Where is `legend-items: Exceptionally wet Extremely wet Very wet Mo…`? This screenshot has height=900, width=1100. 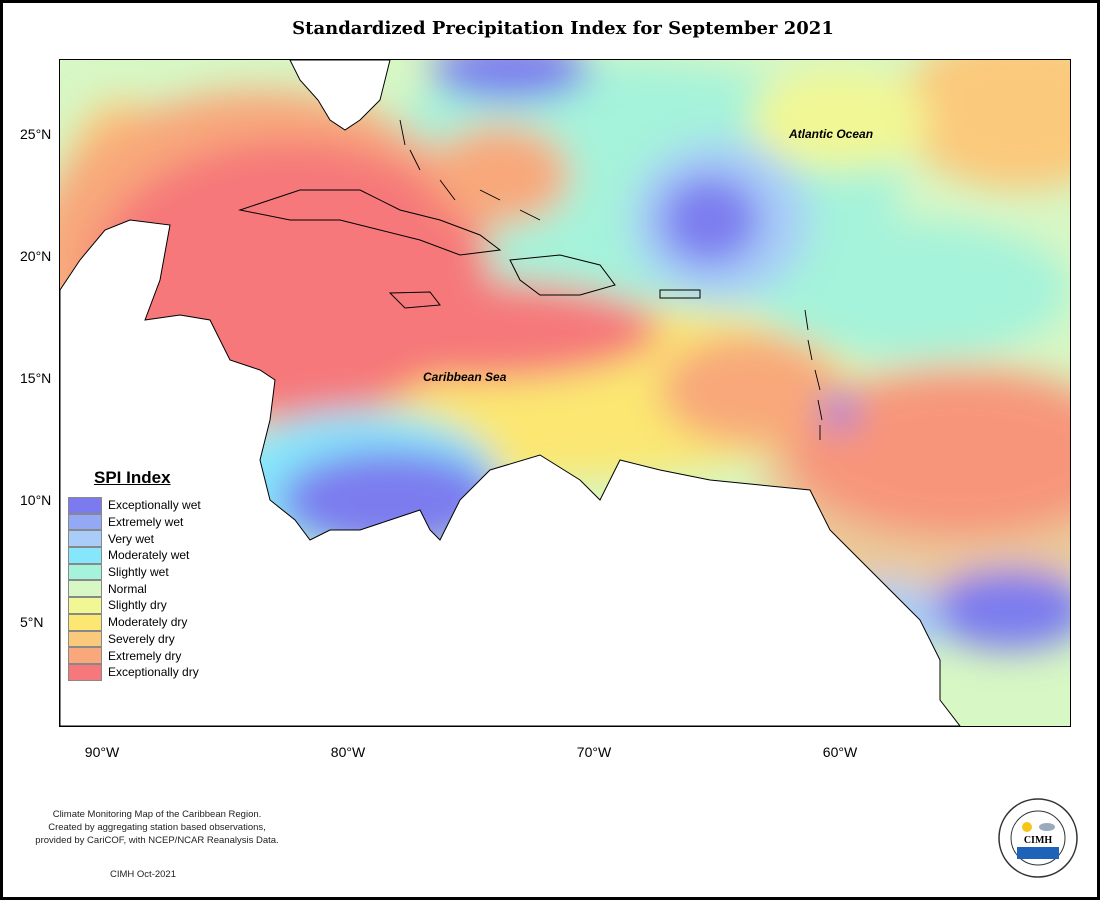 legend-items: Exceptionally wet Extremely wet Very wet Mo… is located at coordinates (153, 589).